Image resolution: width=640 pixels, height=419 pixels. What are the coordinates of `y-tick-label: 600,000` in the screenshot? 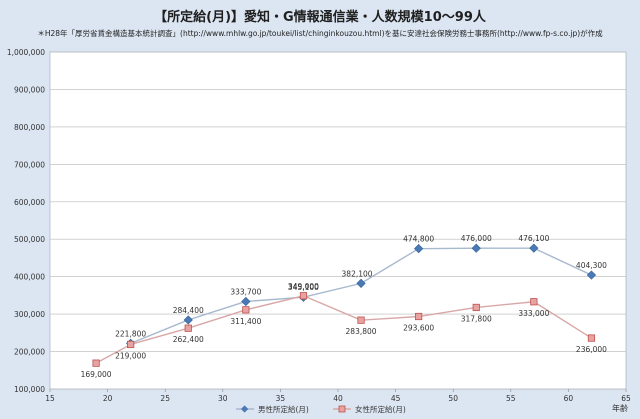 It's located at (29, 202).